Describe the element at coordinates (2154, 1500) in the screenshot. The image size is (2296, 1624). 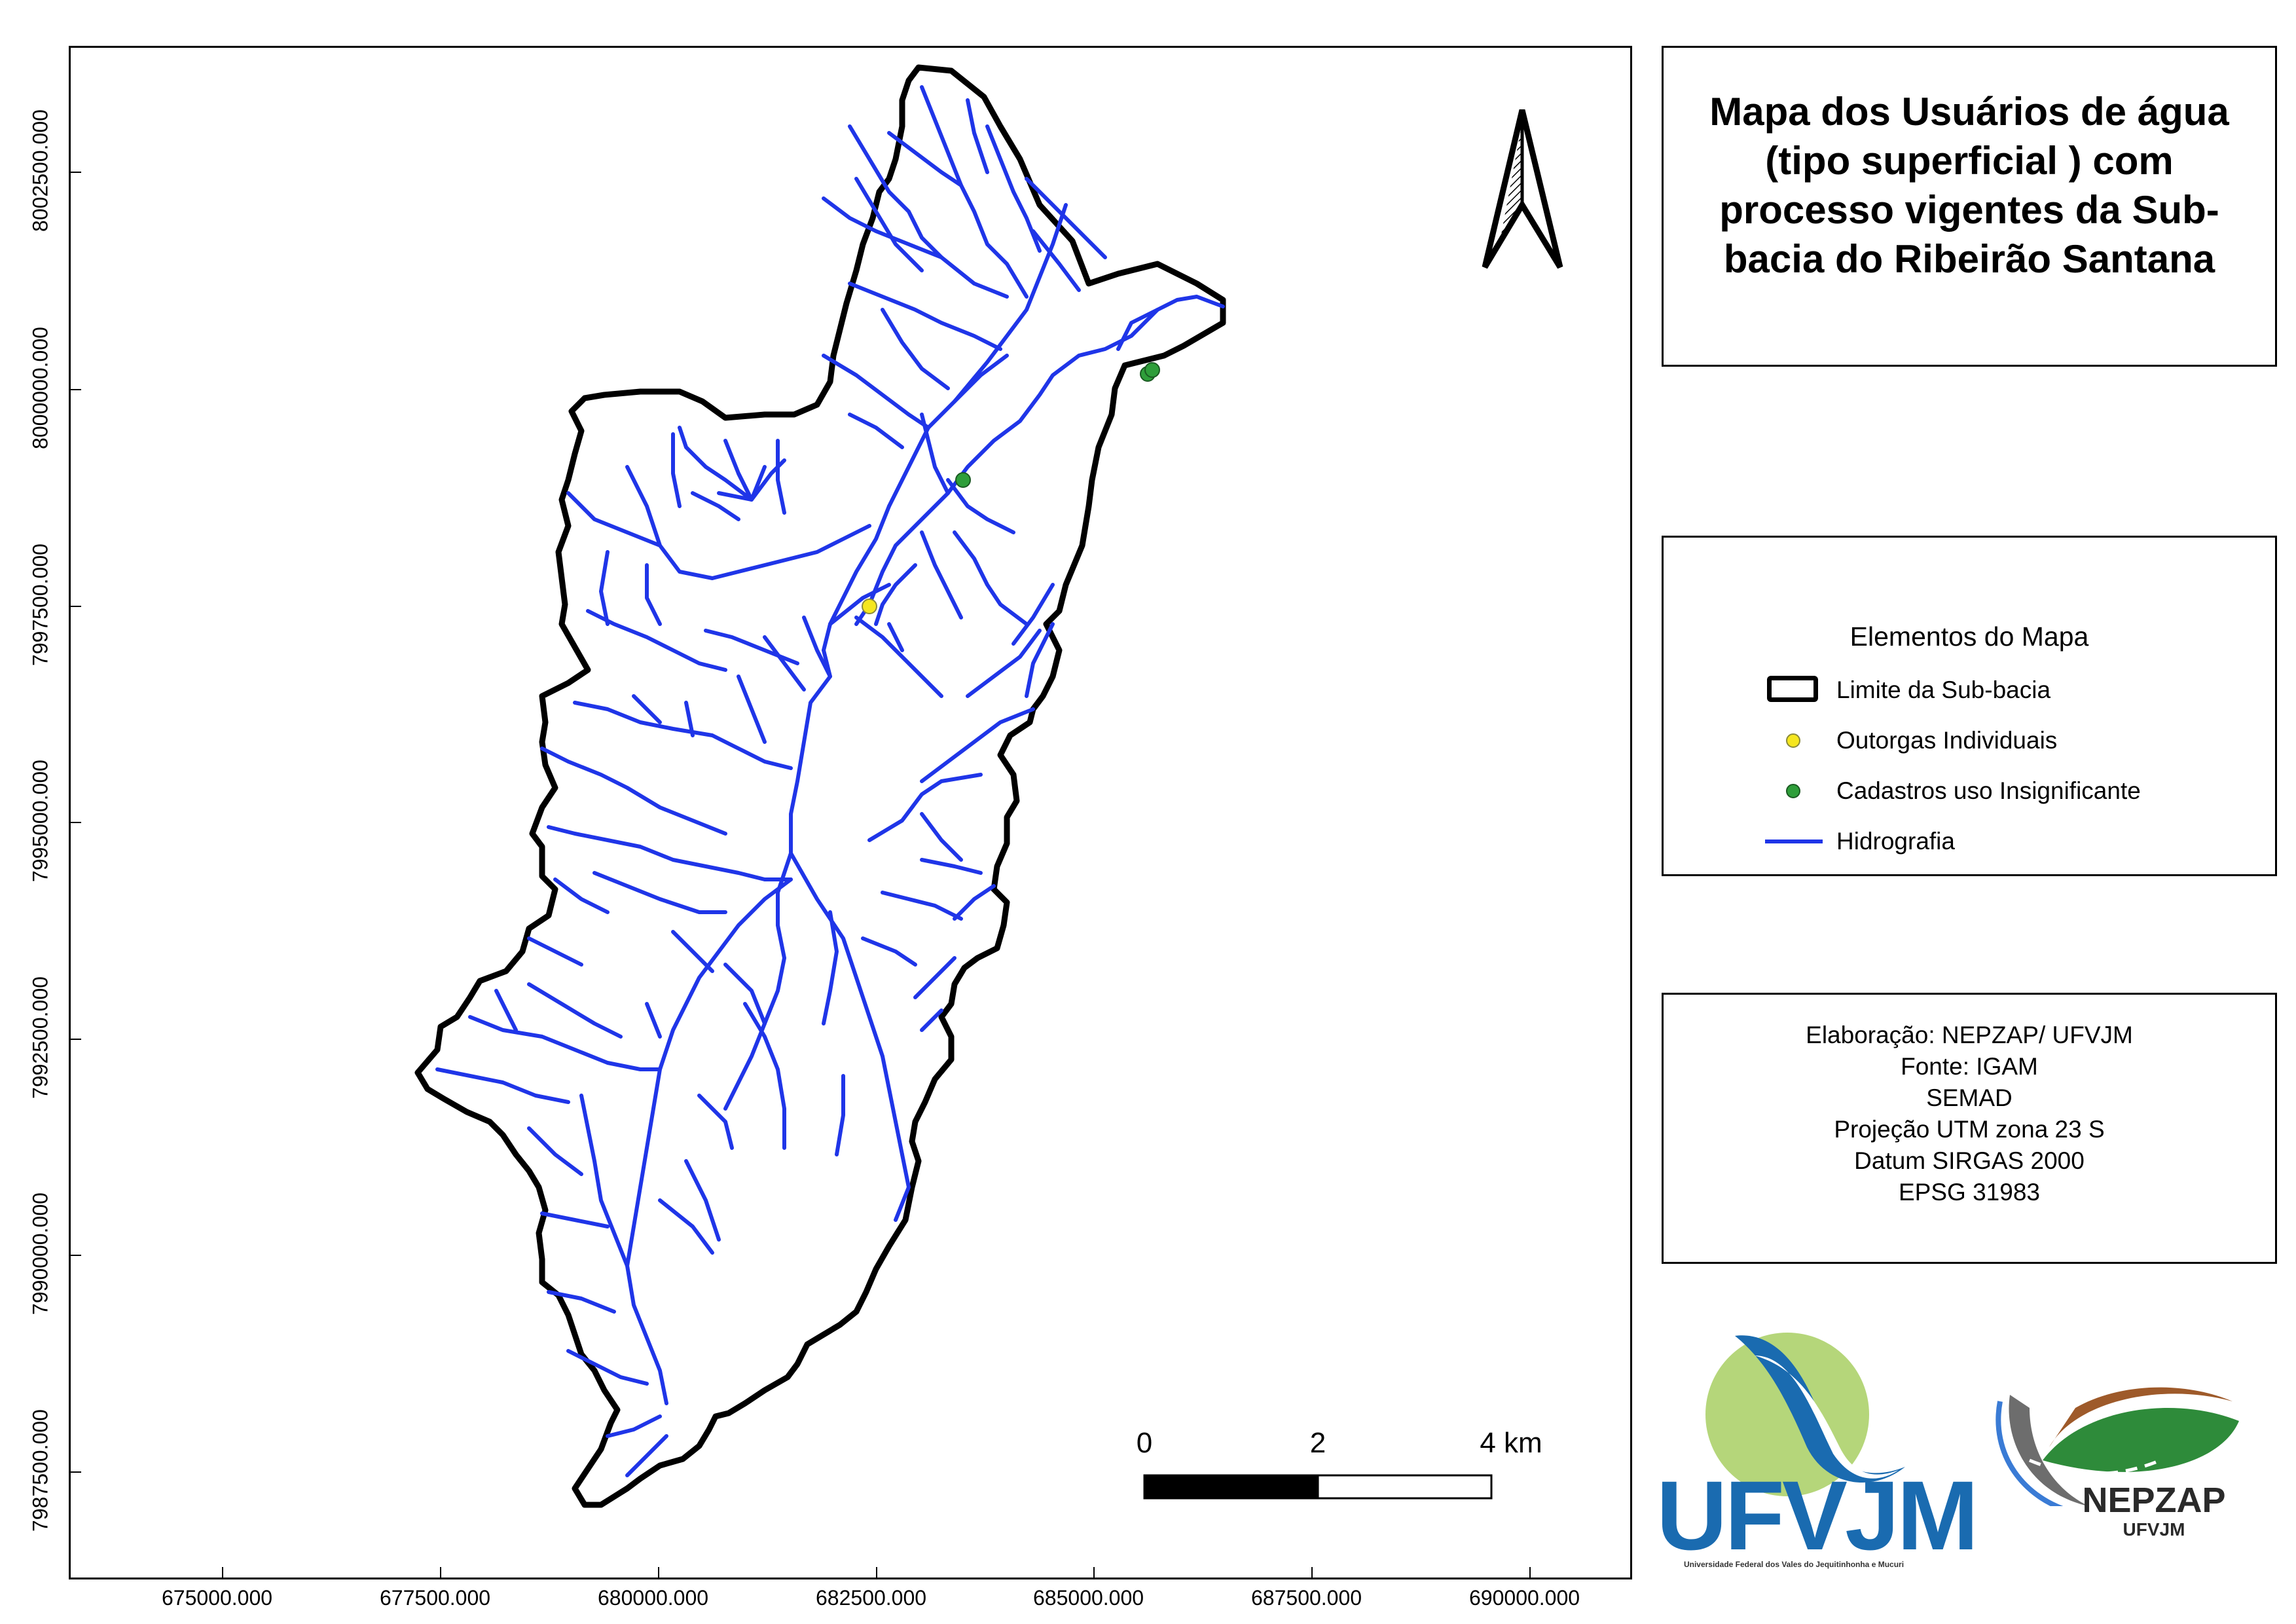
I see `nepzap-wordmark: NEPZAP` at that location.